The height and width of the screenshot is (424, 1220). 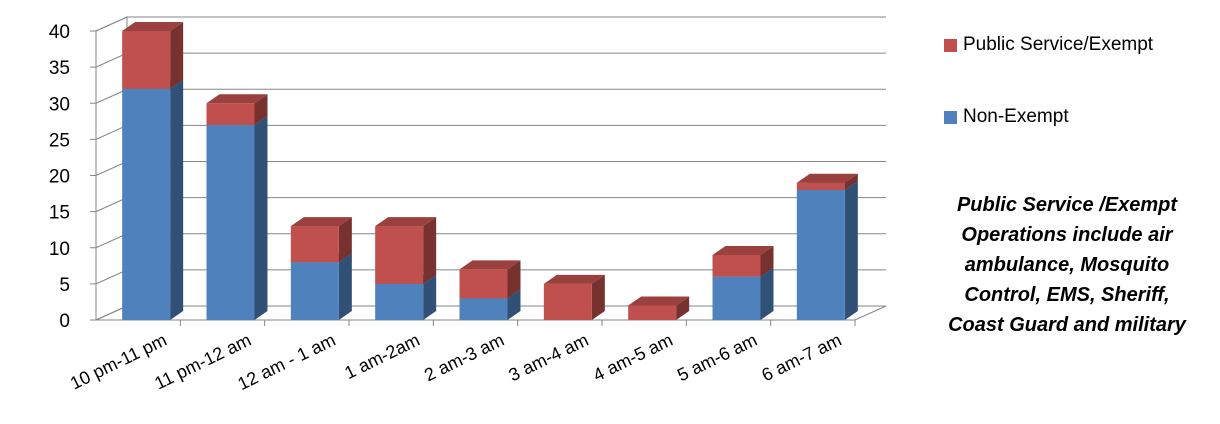 What do you see at coordinates (490, 24) in the screenshot?
I see `gridline` at bounding box center [490, 24].